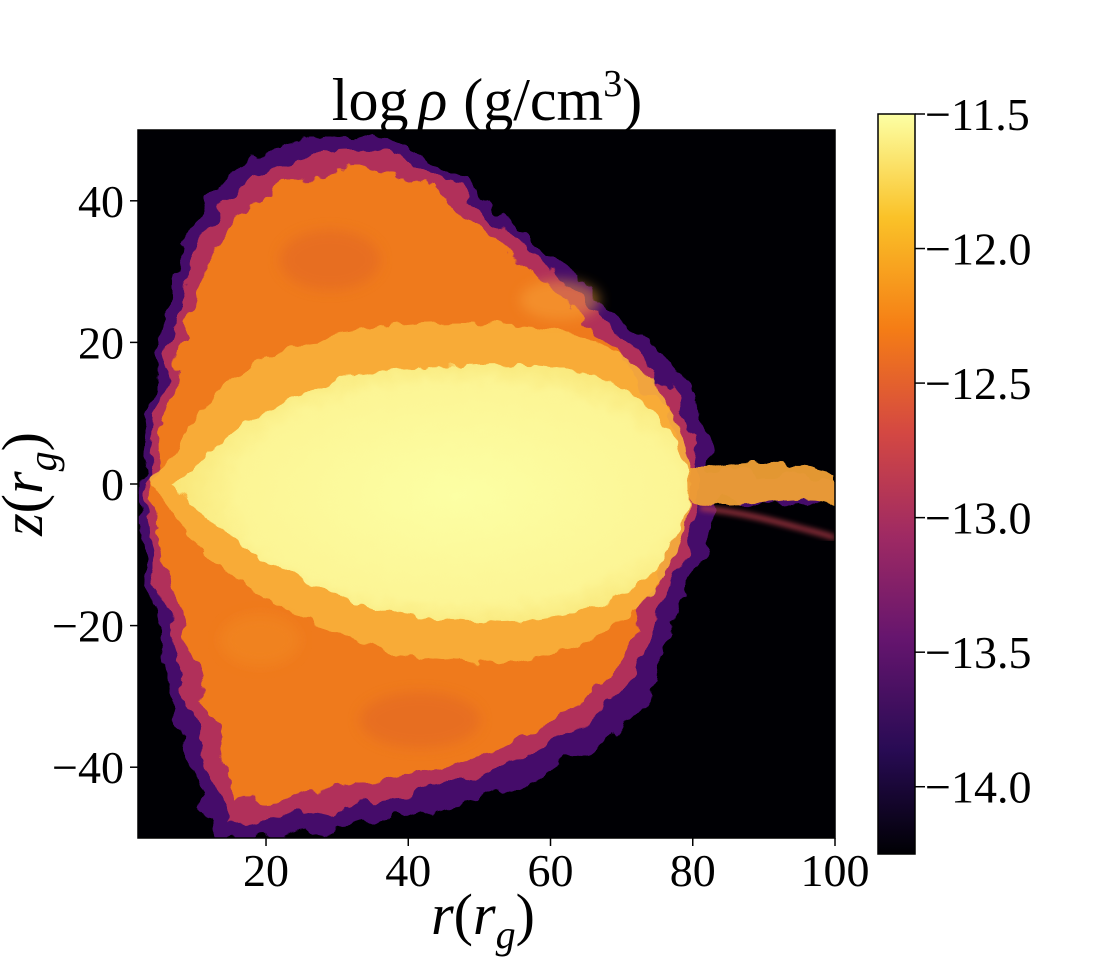 This screenshot has height=960, width=1120. Describe the element at coordinates (612, 84) in the screenshot. I see `title-unit-exponent: 3` at that location.